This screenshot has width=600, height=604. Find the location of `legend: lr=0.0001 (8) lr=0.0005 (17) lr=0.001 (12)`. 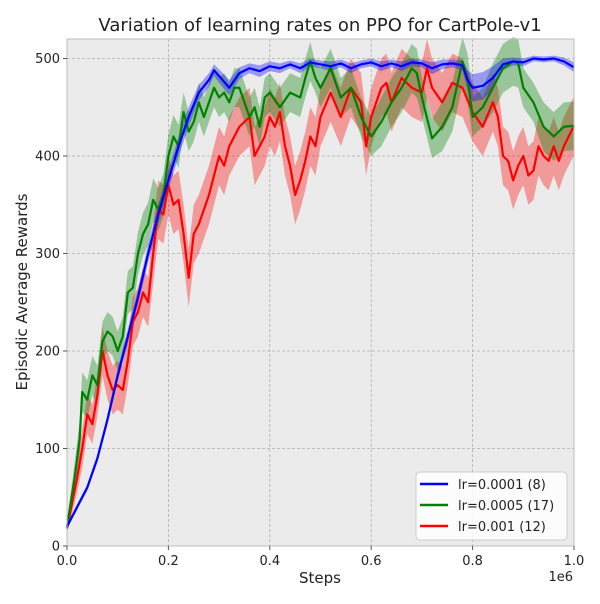

legend: lr=0.0001 (8) lr=0.0005 (17) lr=0.001 (12) is located at coordinates (491, 506).